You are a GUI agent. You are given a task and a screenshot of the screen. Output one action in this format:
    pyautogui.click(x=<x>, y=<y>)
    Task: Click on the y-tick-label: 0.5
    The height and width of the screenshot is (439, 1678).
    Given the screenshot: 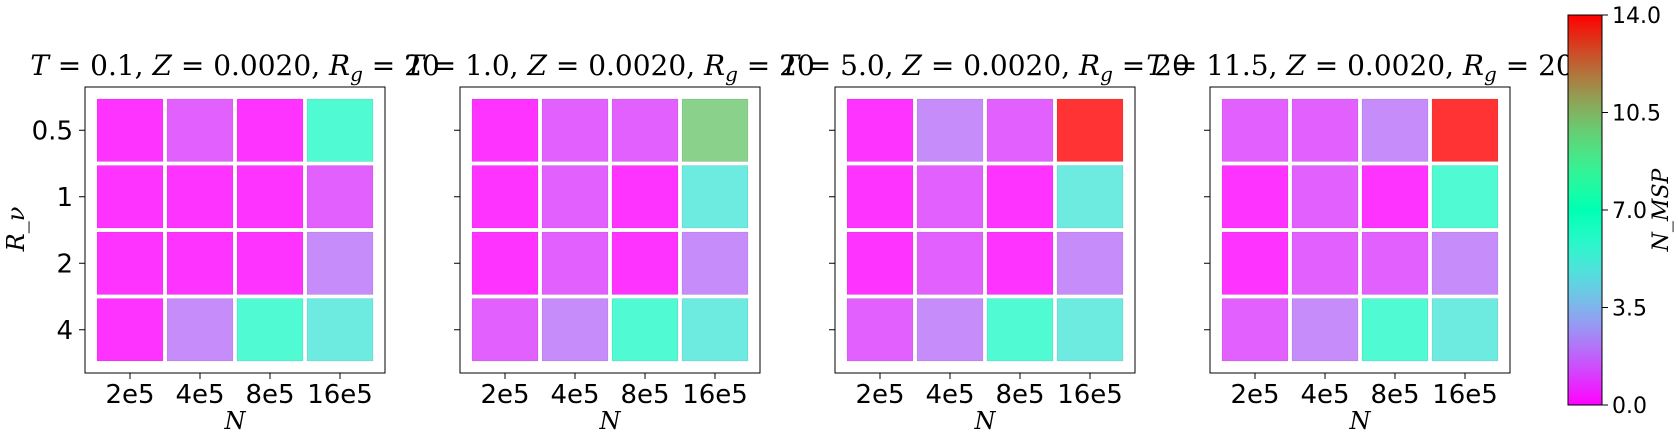 What is the action you would take?
    pyautogui.click(x=52, y=131)
    